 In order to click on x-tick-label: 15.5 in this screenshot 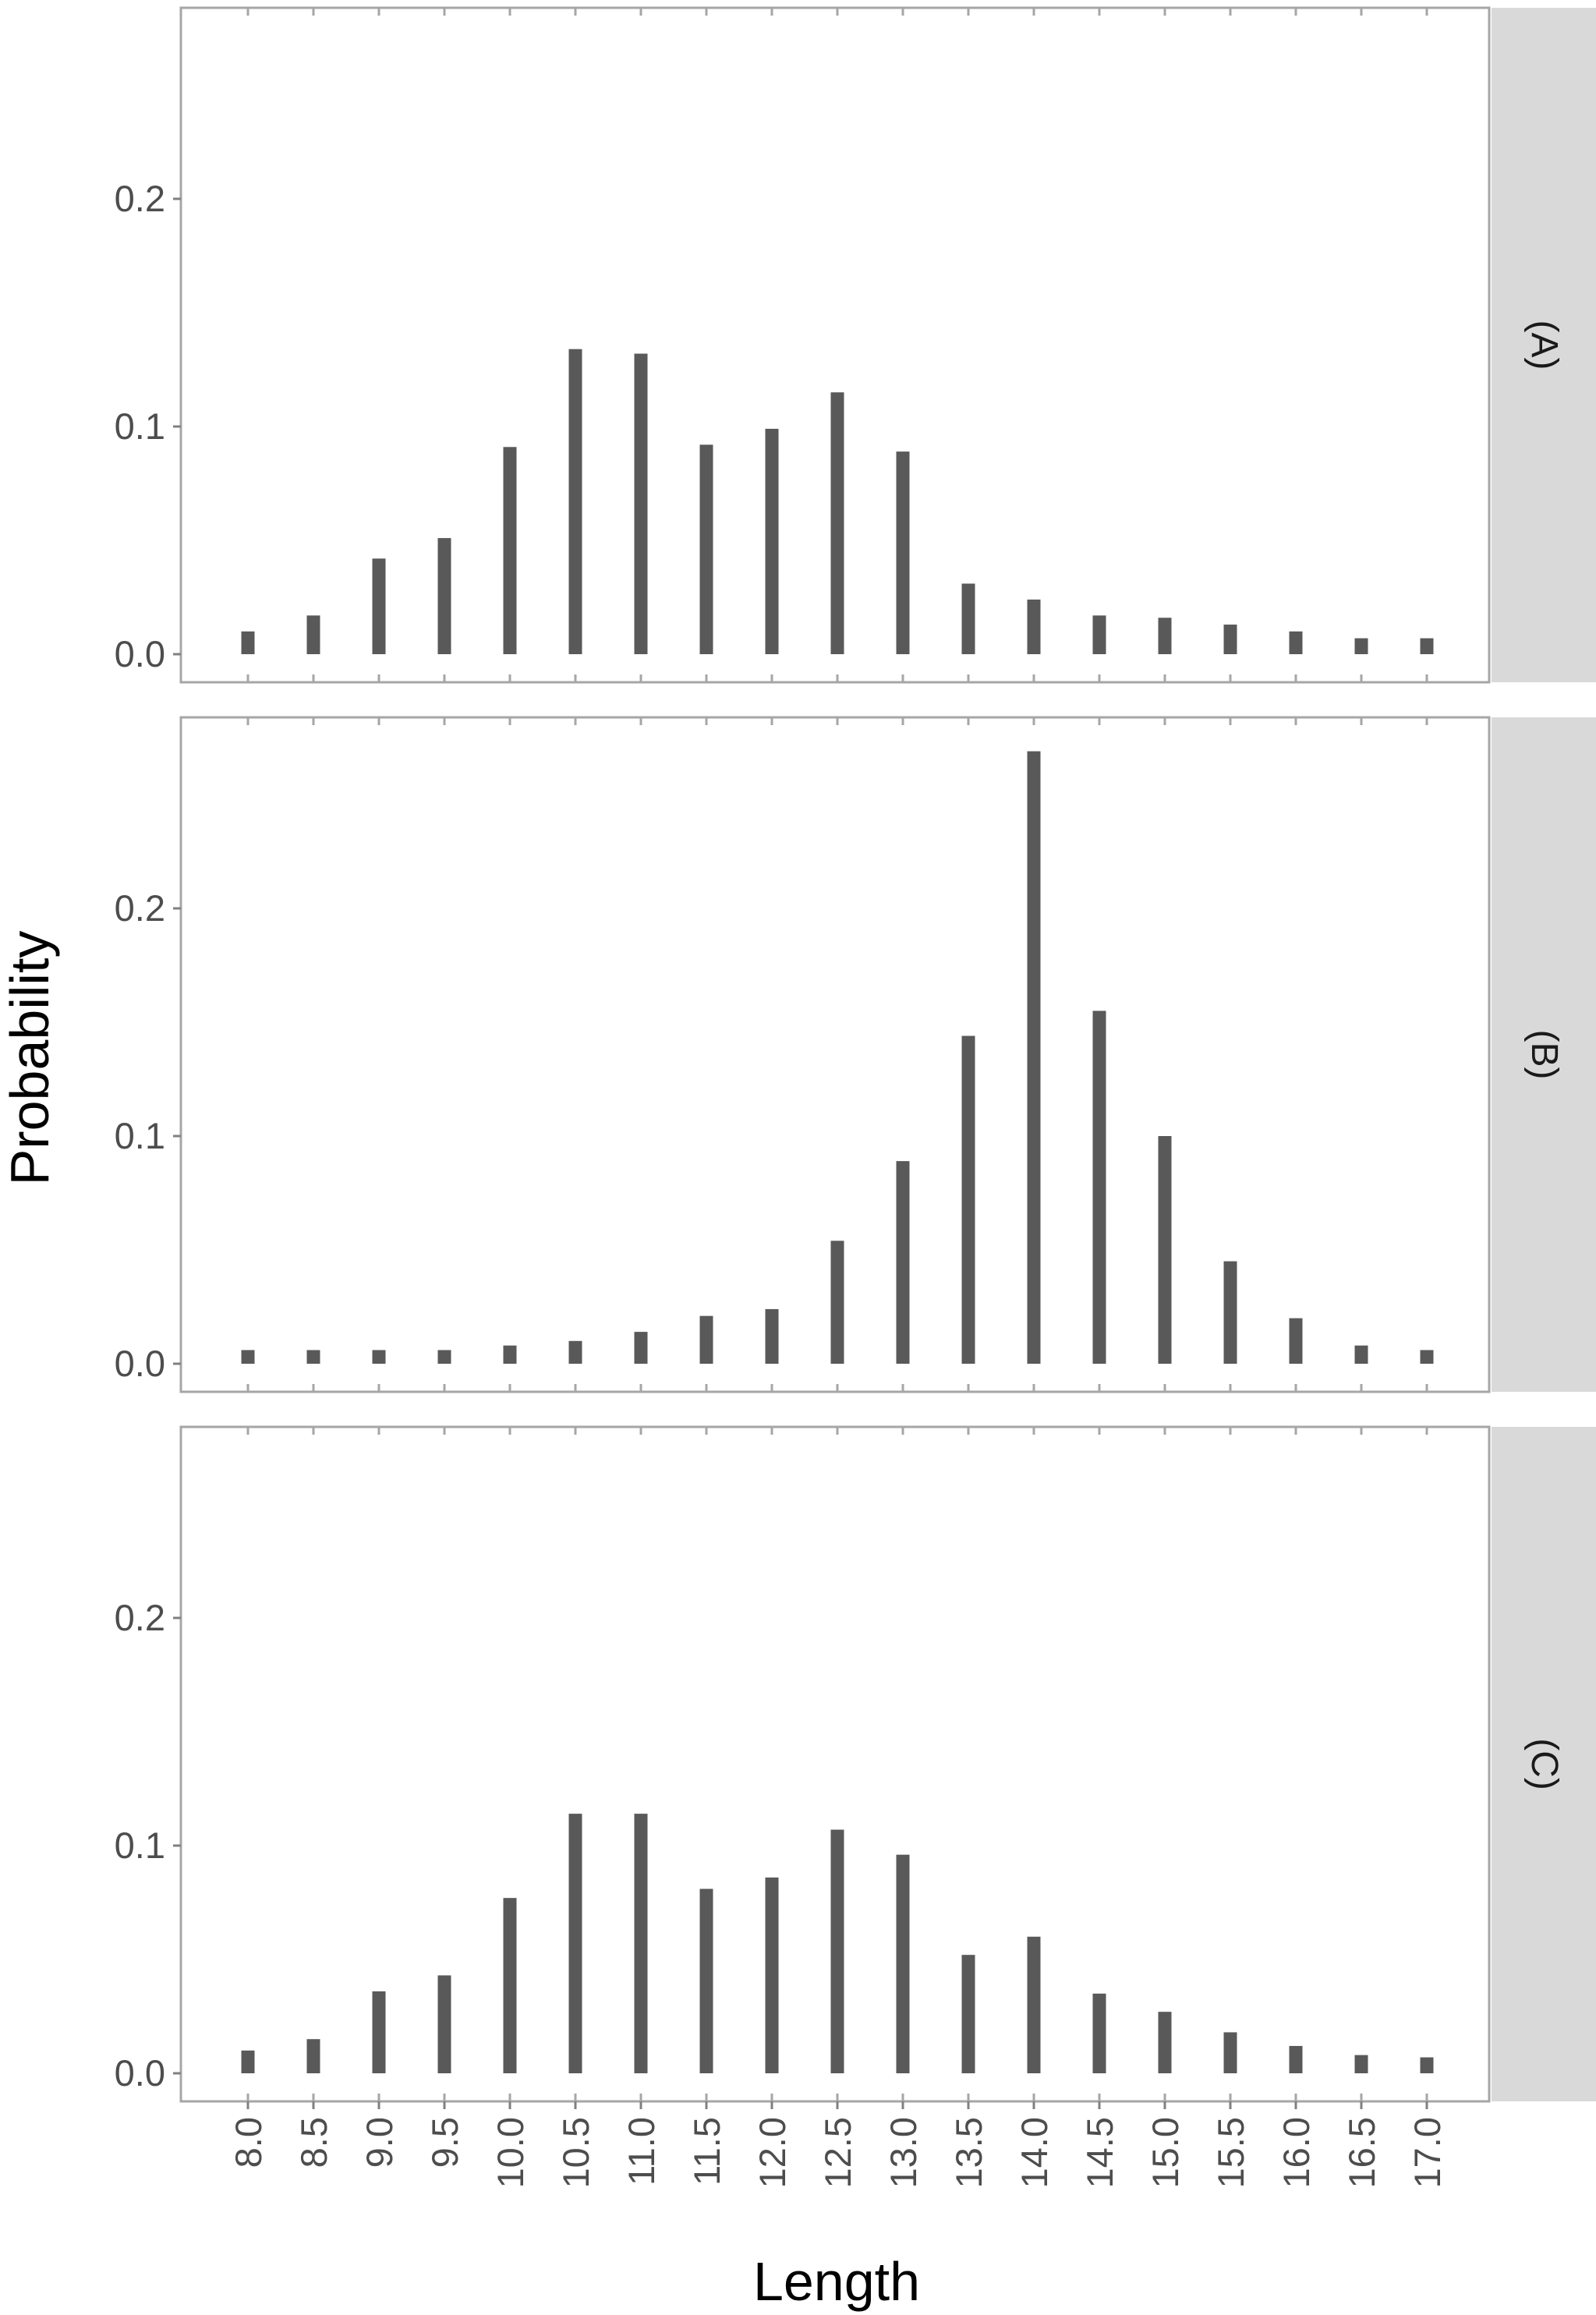, I will do `click(1230, 2152)`.